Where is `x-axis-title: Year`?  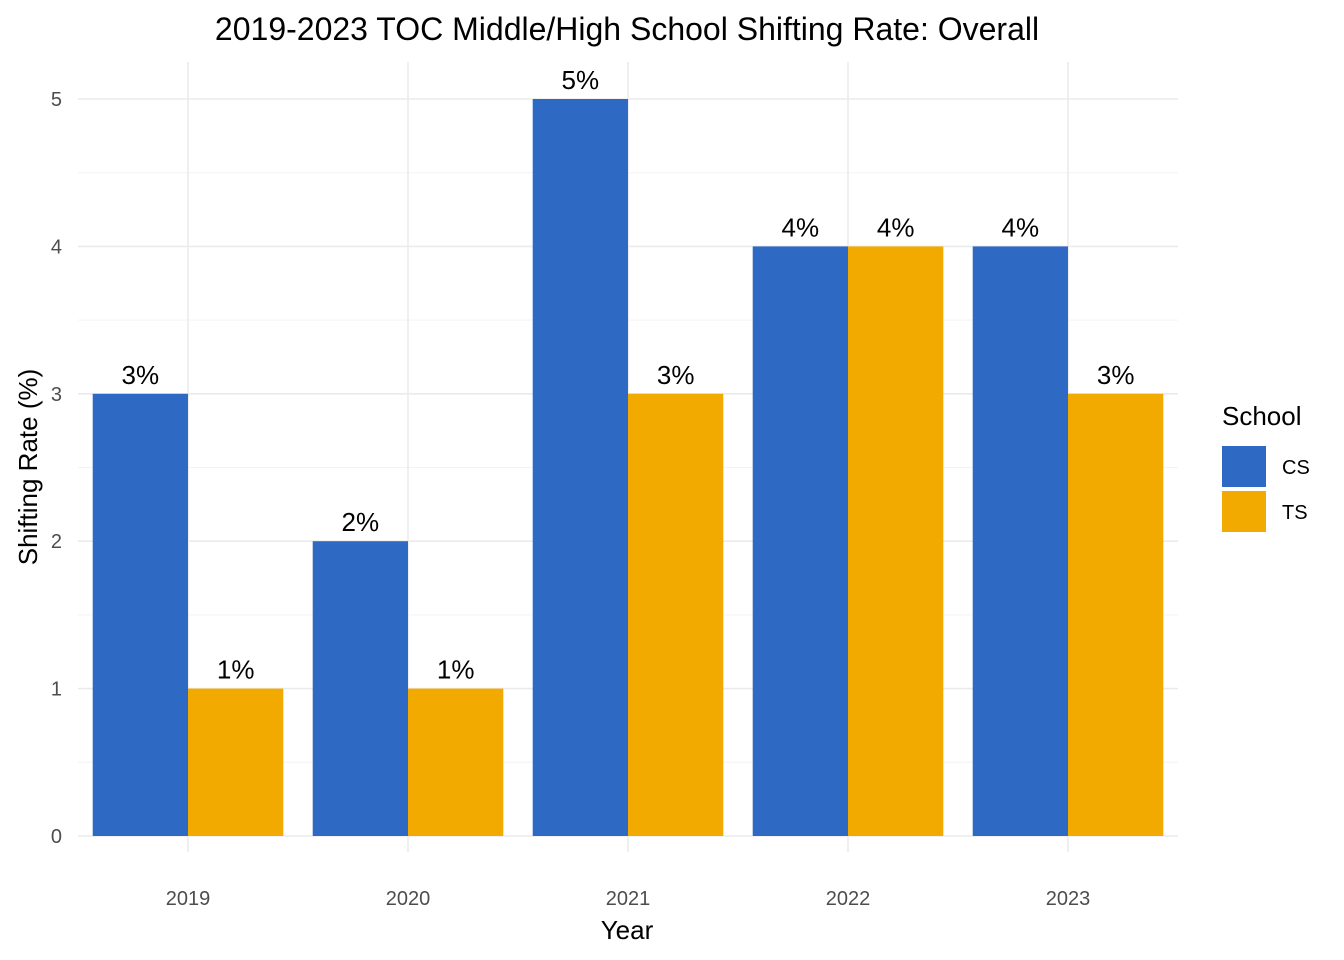 x-axis-title: Year is located at coordinates (627, 930).